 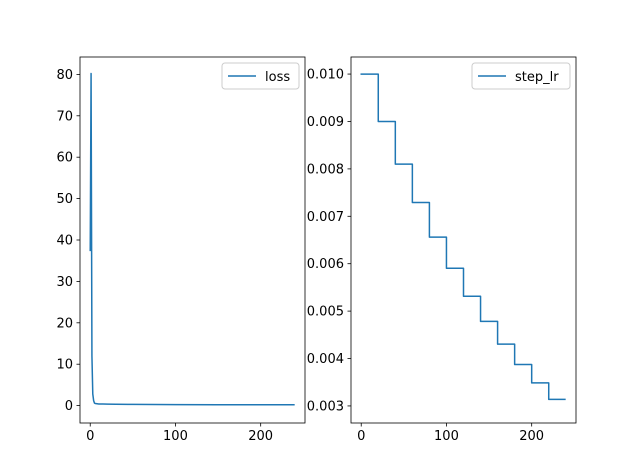 I want to click on y-tick-label: 60, so click(x=64, y=158).